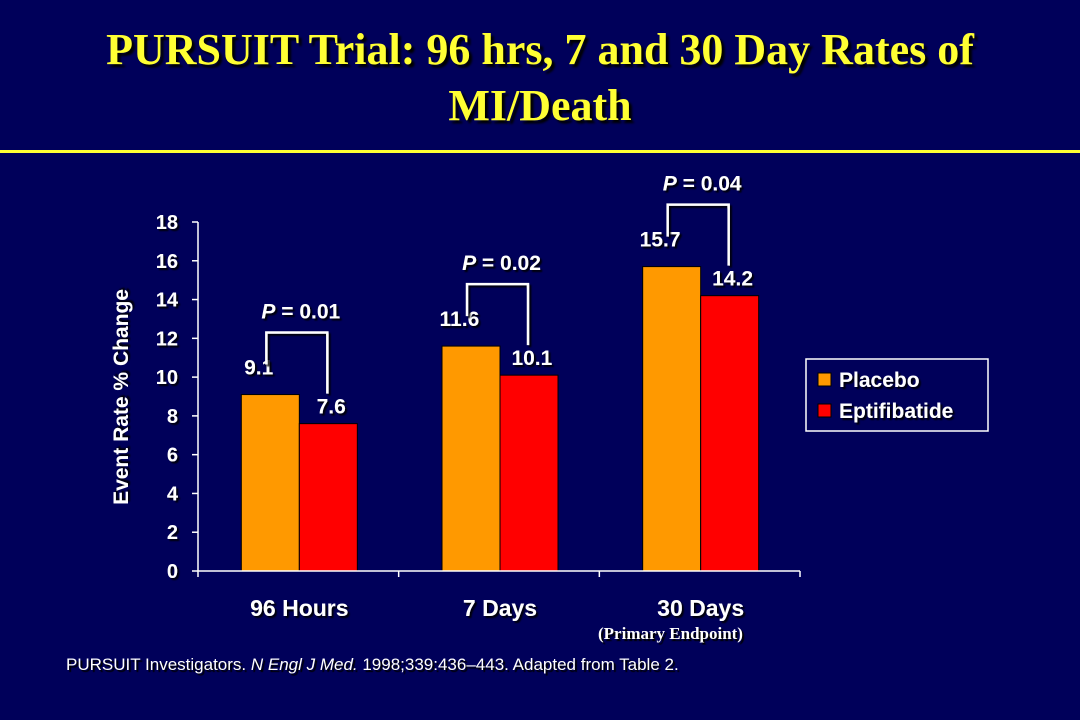  I want to click on legend-swatch-placebo, so click(824, 379).